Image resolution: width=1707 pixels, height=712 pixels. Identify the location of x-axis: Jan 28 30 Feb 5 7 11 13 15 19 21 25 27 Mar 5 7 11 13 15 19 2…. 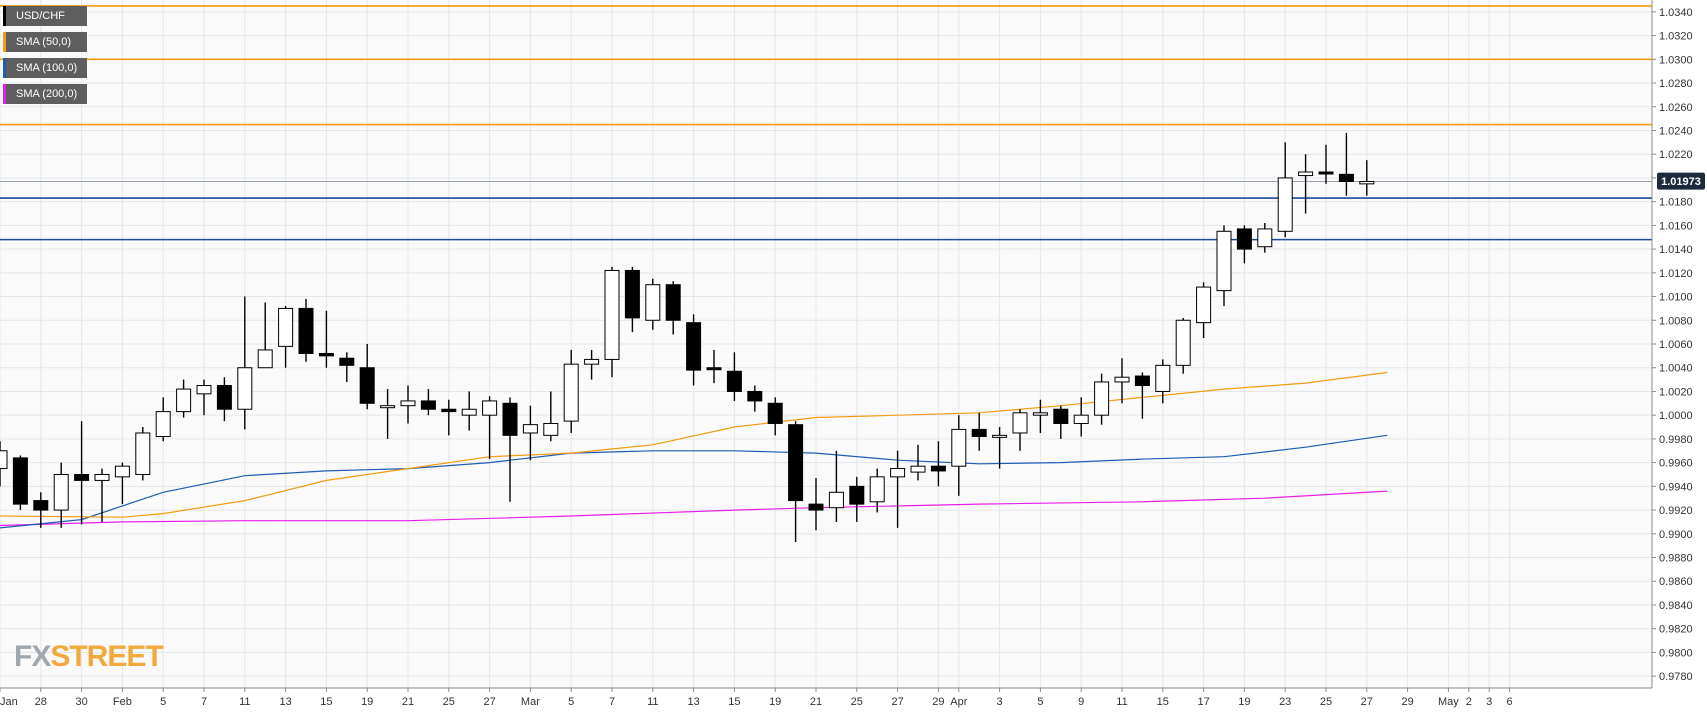
(756, 698).